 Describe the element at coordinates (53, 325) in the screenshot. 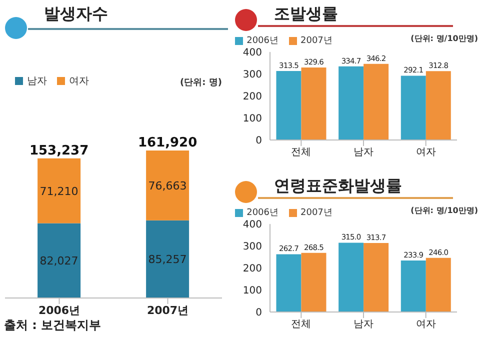

I see `source-note: 출처 : 보건복지부` at that location.